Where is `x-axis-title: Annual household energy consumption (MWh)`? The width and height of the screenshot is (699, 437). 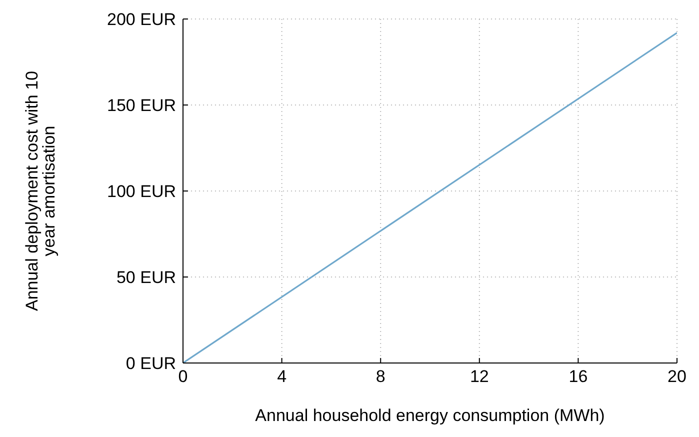
x-axis-title: Annual household energy consumption (MWh) is located at coordinates (430, 415).